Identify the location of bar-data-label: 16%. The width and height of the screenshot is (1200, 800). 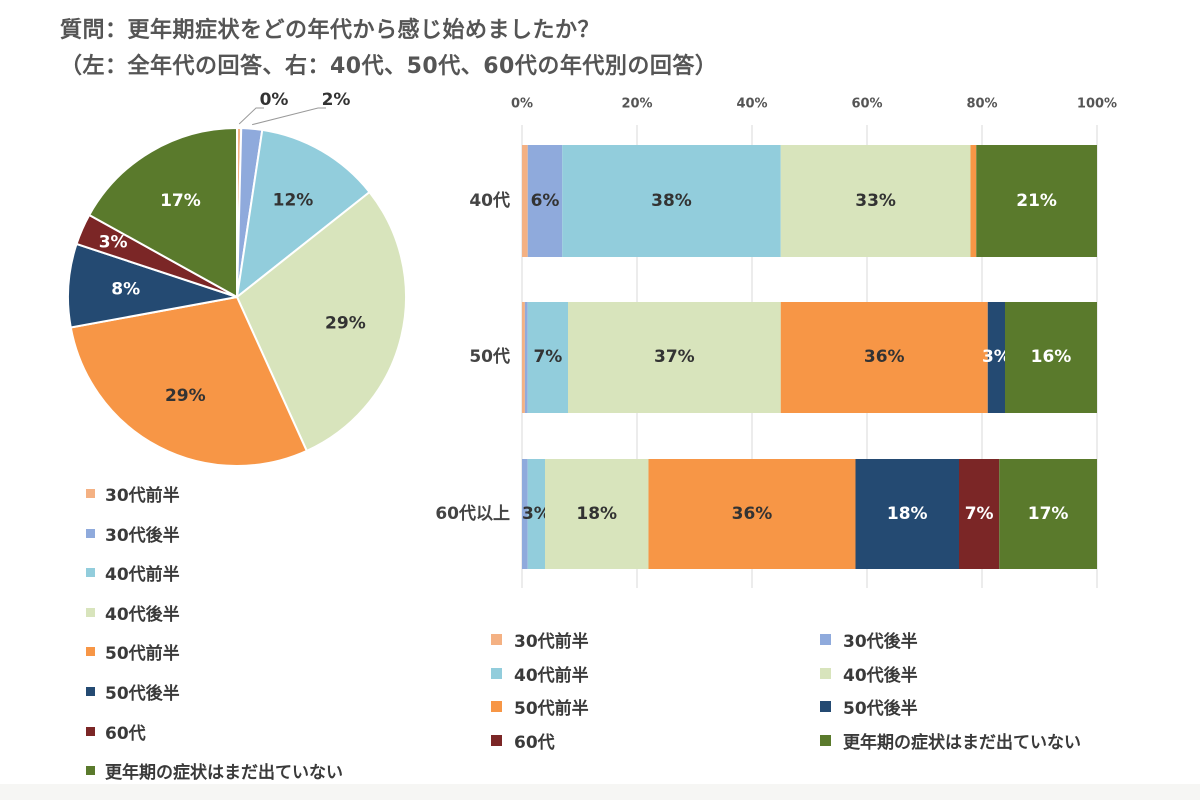
(1051, 357).